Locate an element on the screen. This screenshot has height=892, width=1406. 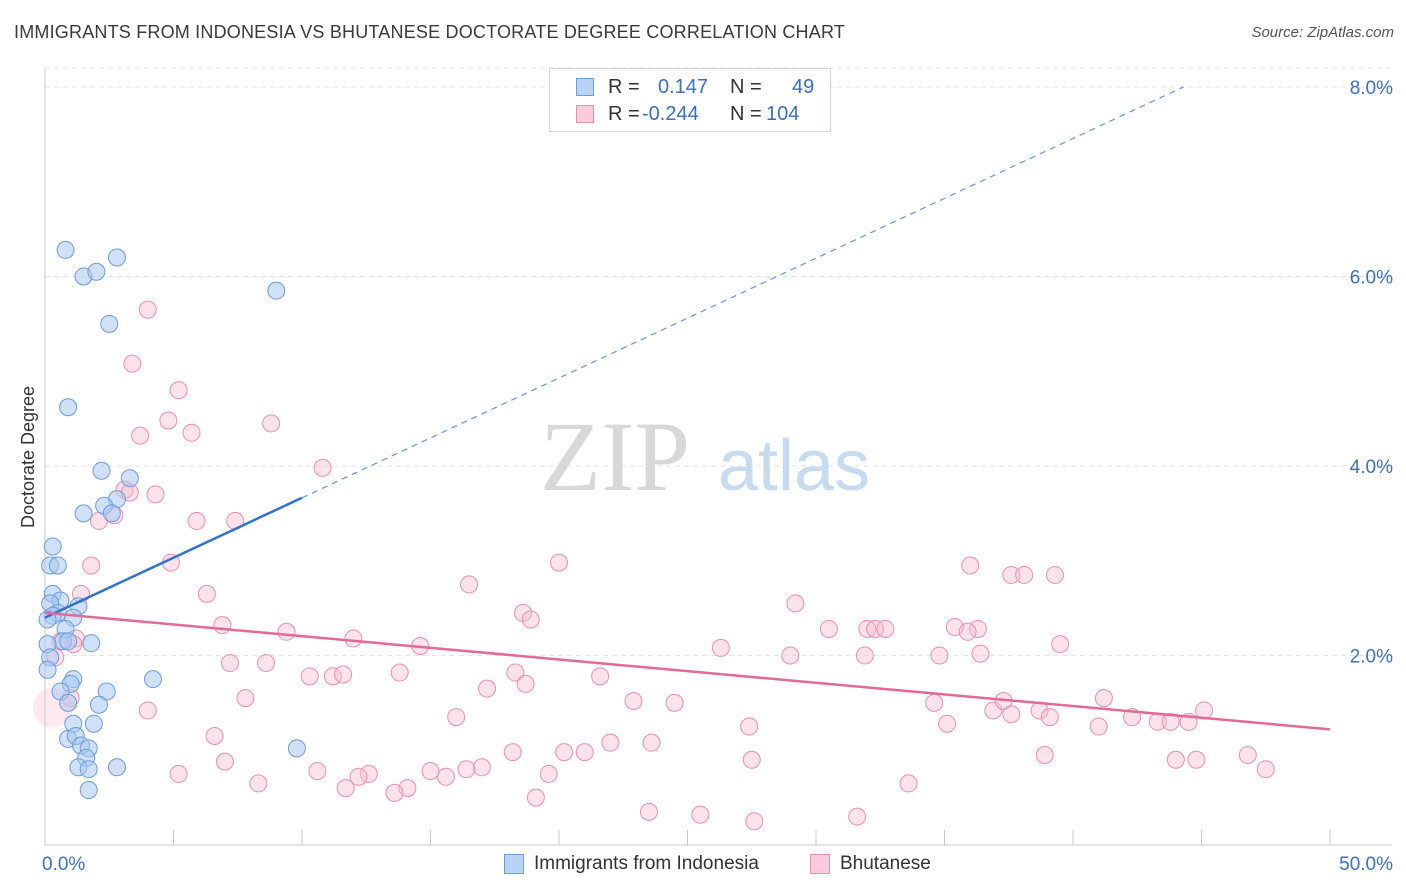
x-tick-label: 0.0% is located at coordinates (63, 864).